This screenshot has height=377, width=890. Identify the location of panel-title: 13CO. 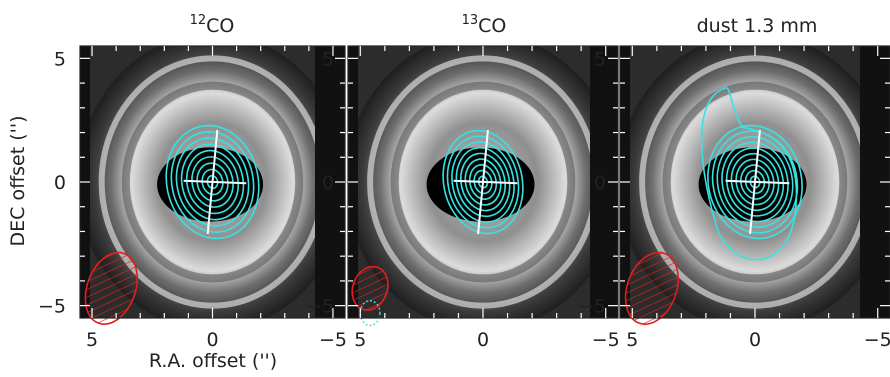
(484, 25).